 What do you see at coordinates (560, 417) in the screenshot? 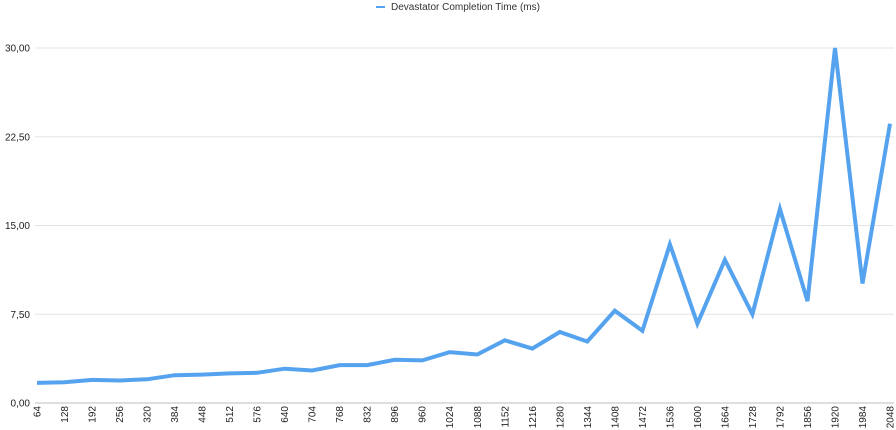
I see `x-tick-label: 1280` at bounding box center [560, 417].